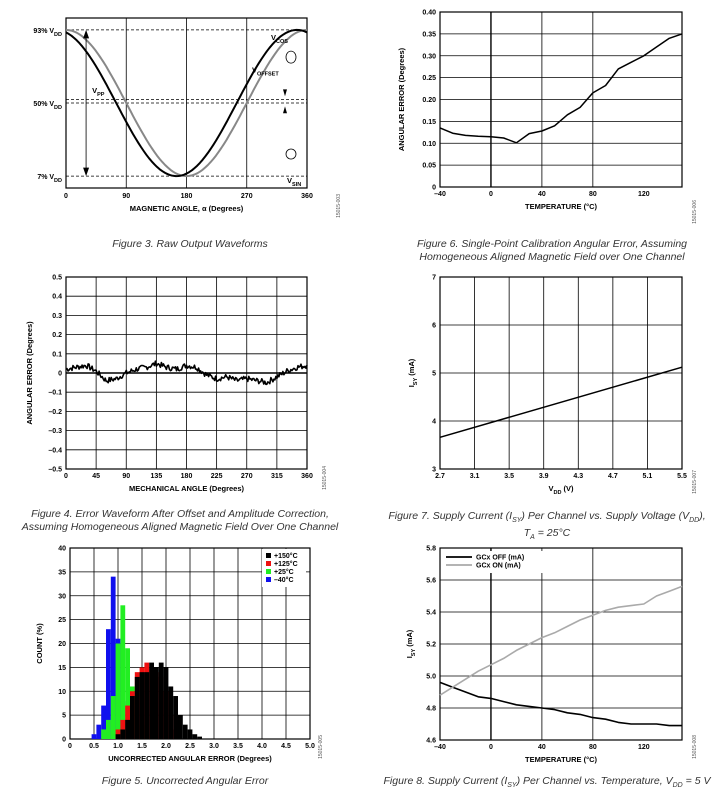  What do you see at coordinates (187, 488) in the screenshot?
I see `x-axis-label: MECHANICAL ANGLE (Degrees)` at bounding box center [187, 488].